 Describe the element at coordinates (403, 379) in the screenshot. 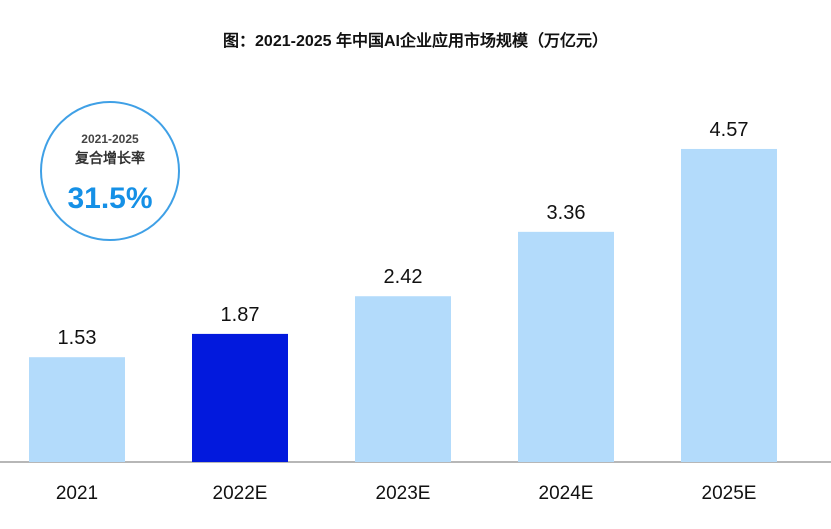

I see `bar-2023E` at that location.